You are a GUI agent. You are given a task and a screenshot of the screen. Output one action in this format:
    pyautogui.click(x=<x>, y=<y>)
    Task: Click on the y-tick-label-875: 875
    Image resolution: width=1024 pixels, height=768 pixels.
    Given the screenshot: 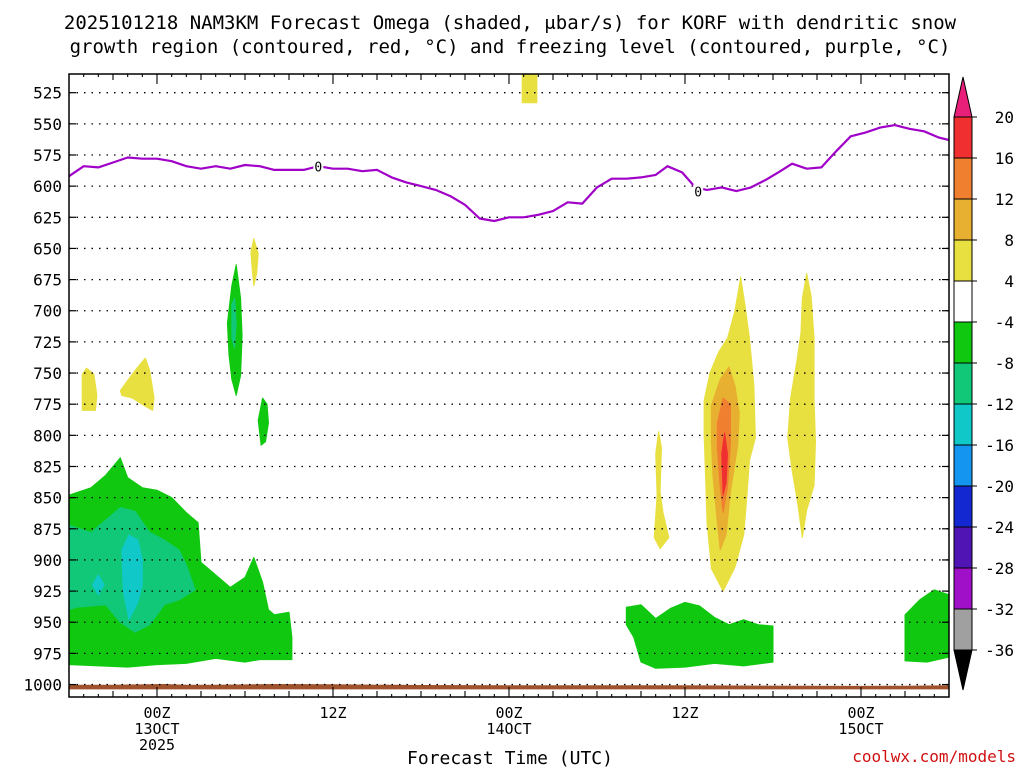 What is the action you would take?
    pyautogui.click(x=47, y=529)
    